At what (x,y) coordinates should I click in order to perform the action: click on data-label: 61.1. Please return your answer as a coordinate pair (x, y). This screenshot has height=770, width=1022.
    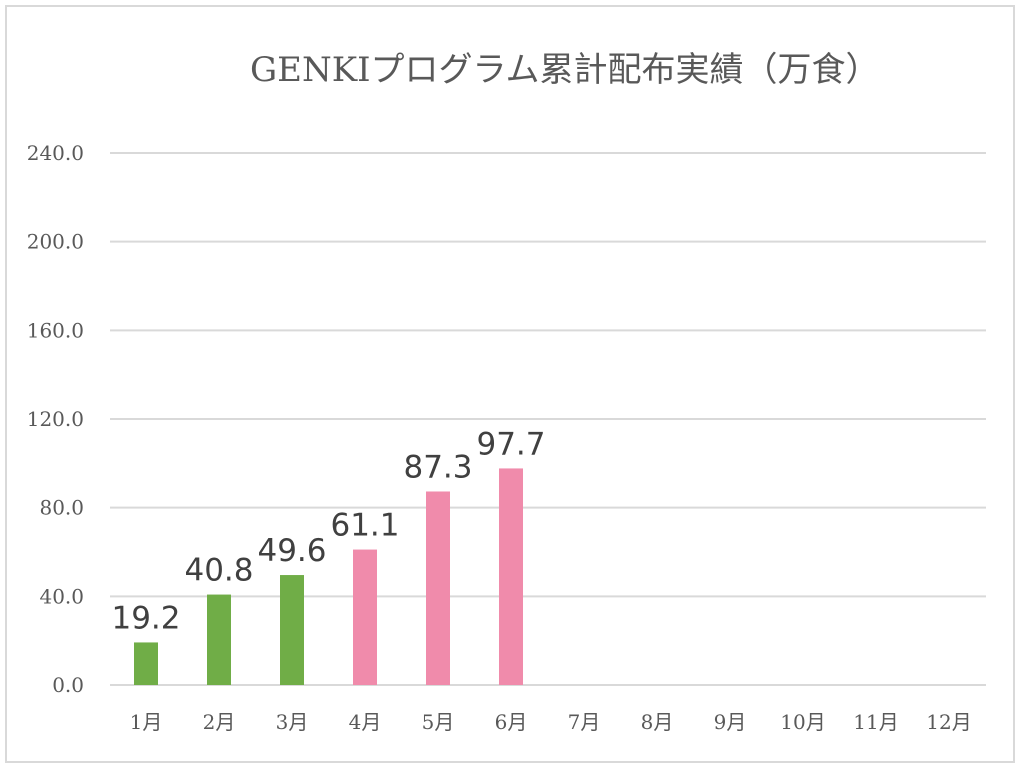
    Looking at the image, I should click on (364, 526).